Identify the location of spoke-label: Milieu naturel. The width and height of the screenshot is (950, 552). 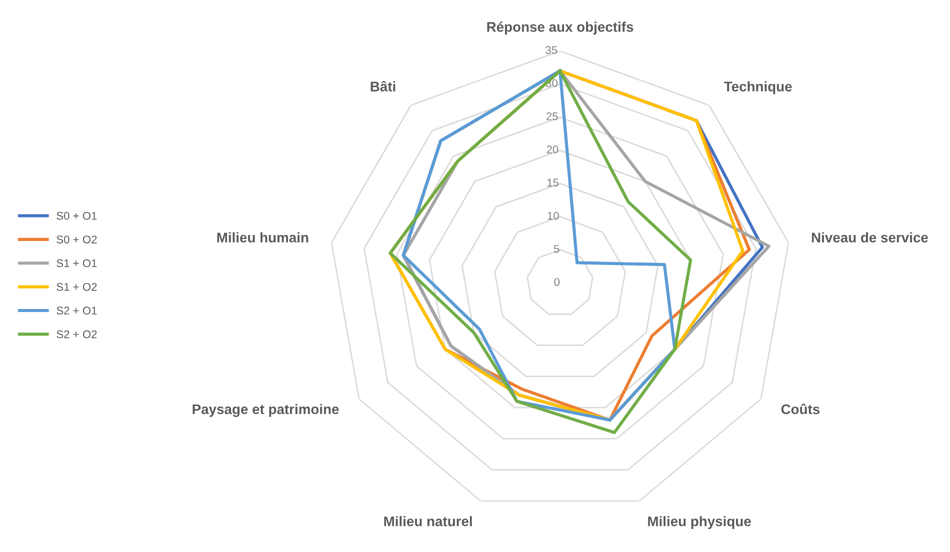
(428, 521).